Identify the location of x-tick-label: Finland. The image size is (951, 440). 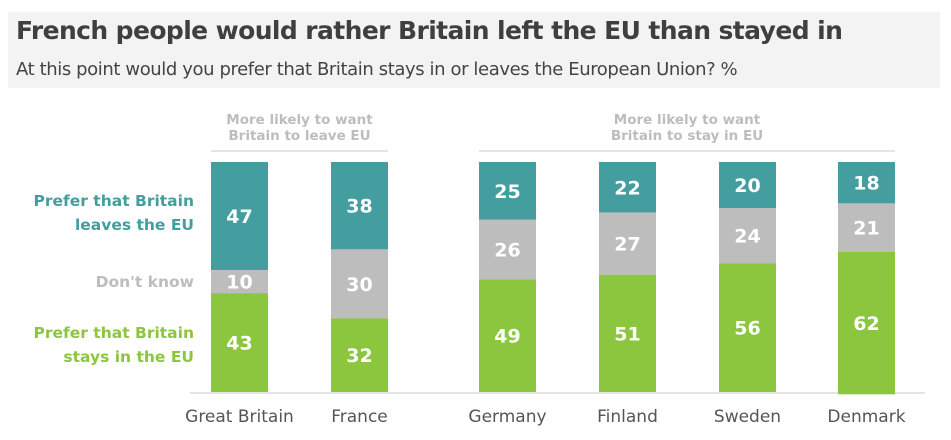
(627, 417).